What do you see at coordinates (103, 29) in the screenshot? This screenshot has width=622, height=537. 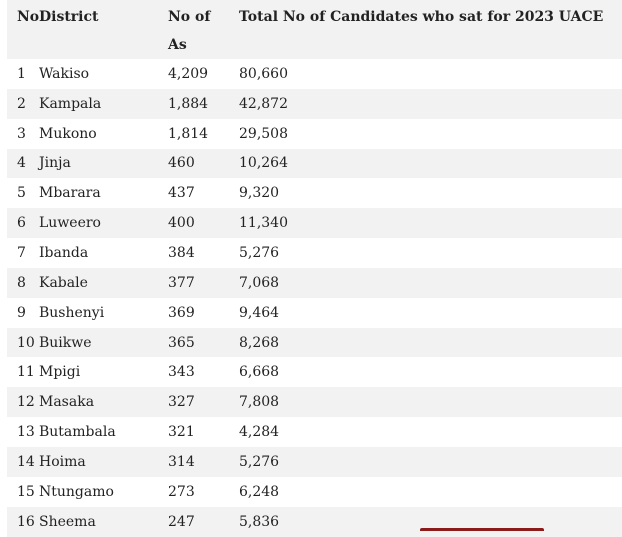 I see `header-district: District` at bounding box center [103, 29].